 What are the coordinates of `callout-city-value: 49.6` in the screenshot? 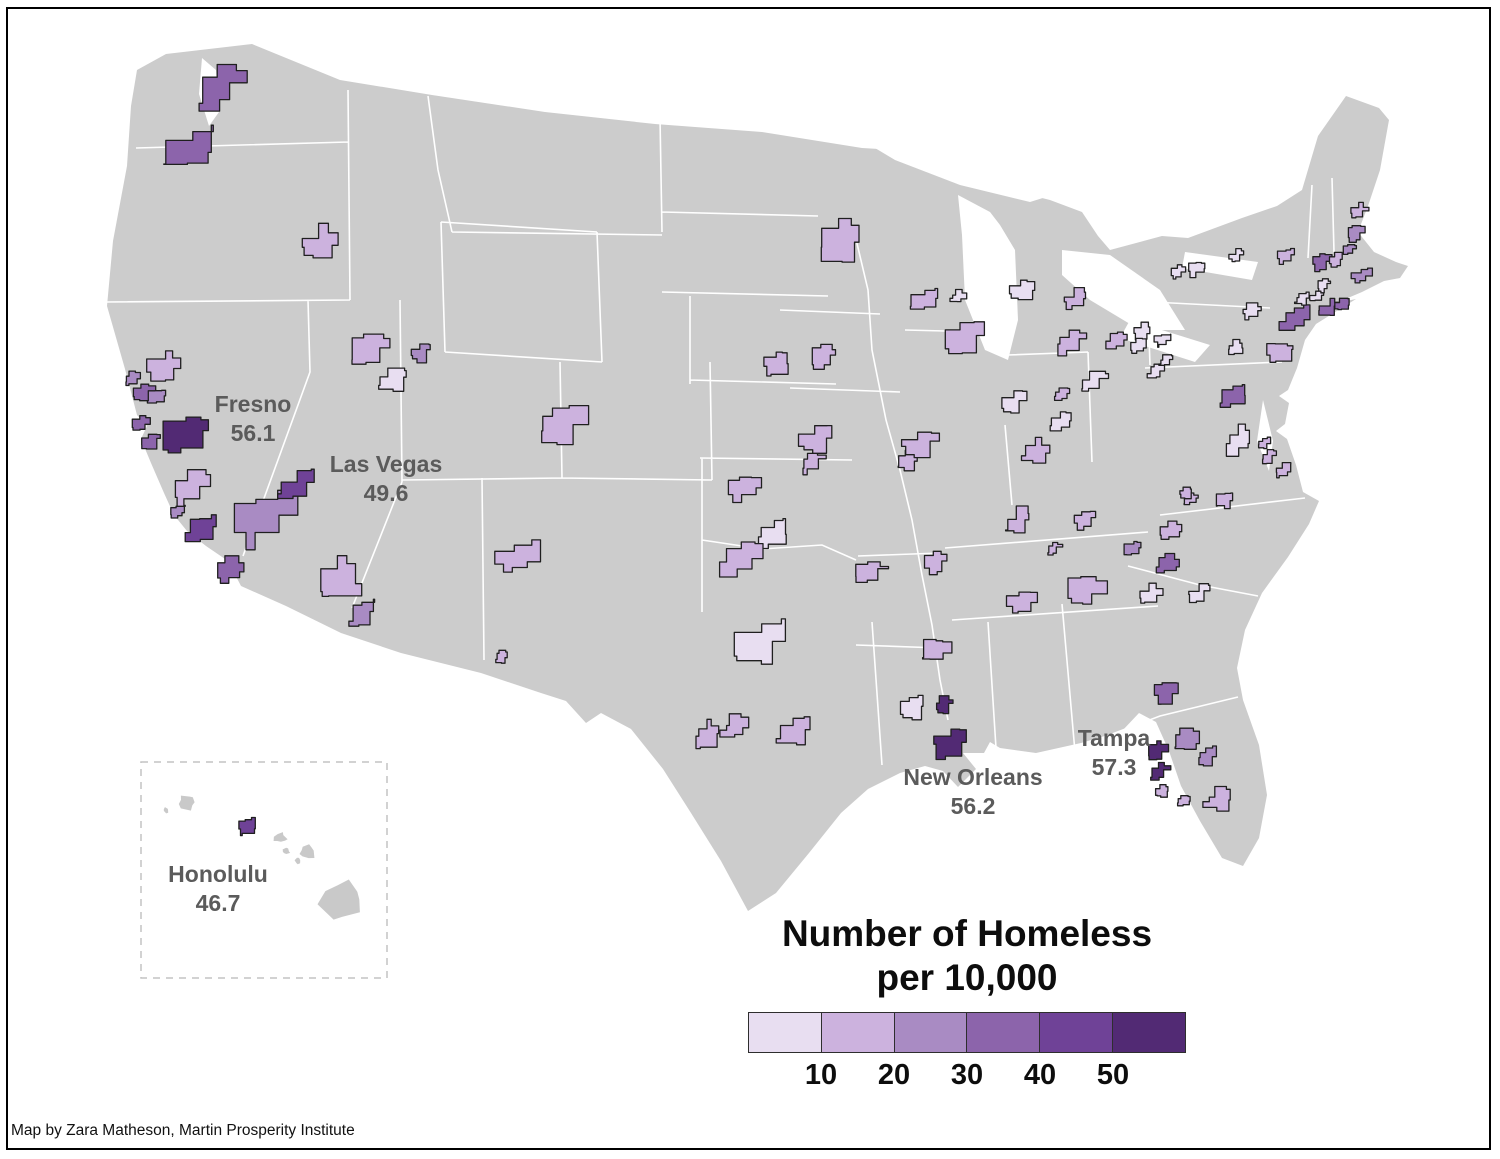 It's located at (386, 493).